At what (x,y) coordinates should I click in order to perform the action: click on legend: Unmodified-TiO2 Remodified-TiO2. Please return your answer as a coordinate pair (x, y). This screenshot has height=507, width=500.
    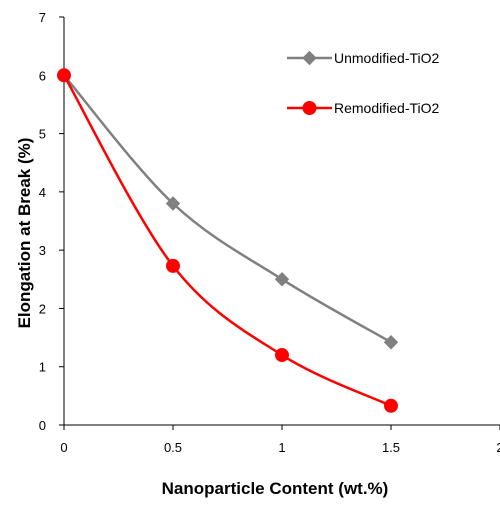
    Looking at the image, I should click on (363, 83).